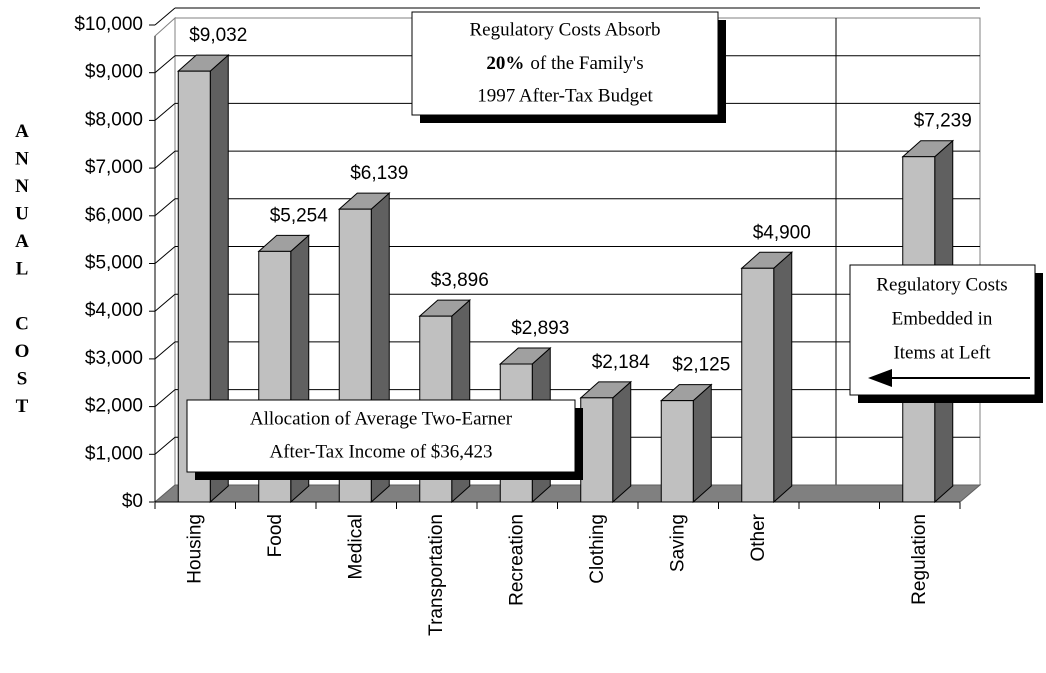 Image resolution: width=1046 pixels, height=673 pixels. I want to click on y-tick-label: $0, so click(132, 501).